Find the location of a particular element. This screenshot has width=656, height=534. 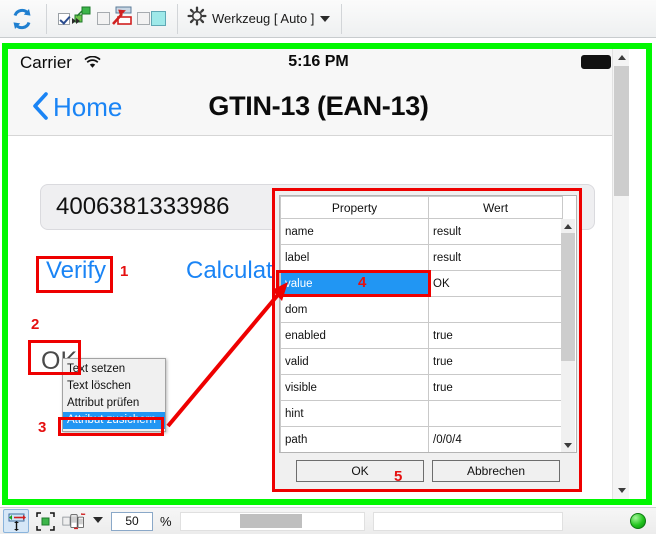

dialog-button-row: OK Abbrechen is located at coordinates (428, 471).